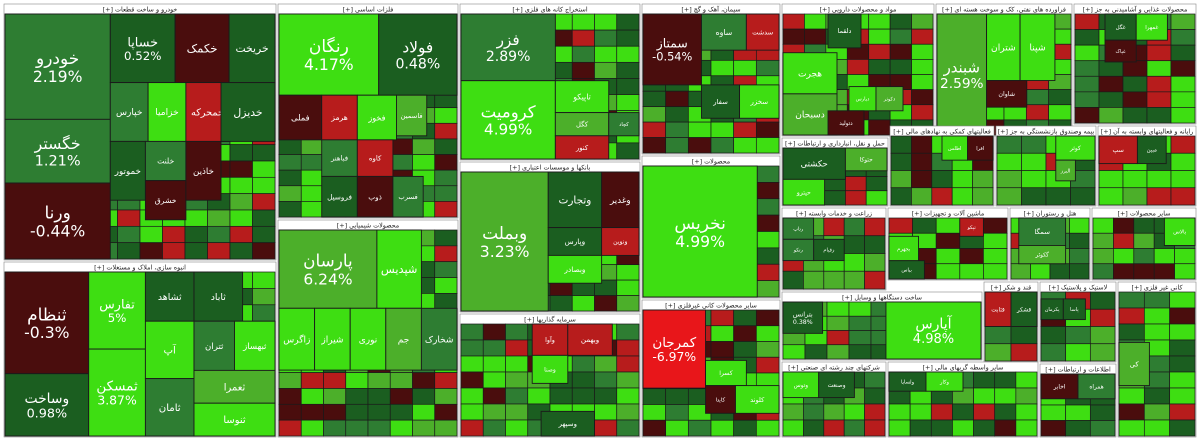 The image size is (1200, 441). What do you see at coordinates (57, 221) in the screenshot?
I see `stock-tile: ورنا-0.44%` at bounding box center [57, 221].